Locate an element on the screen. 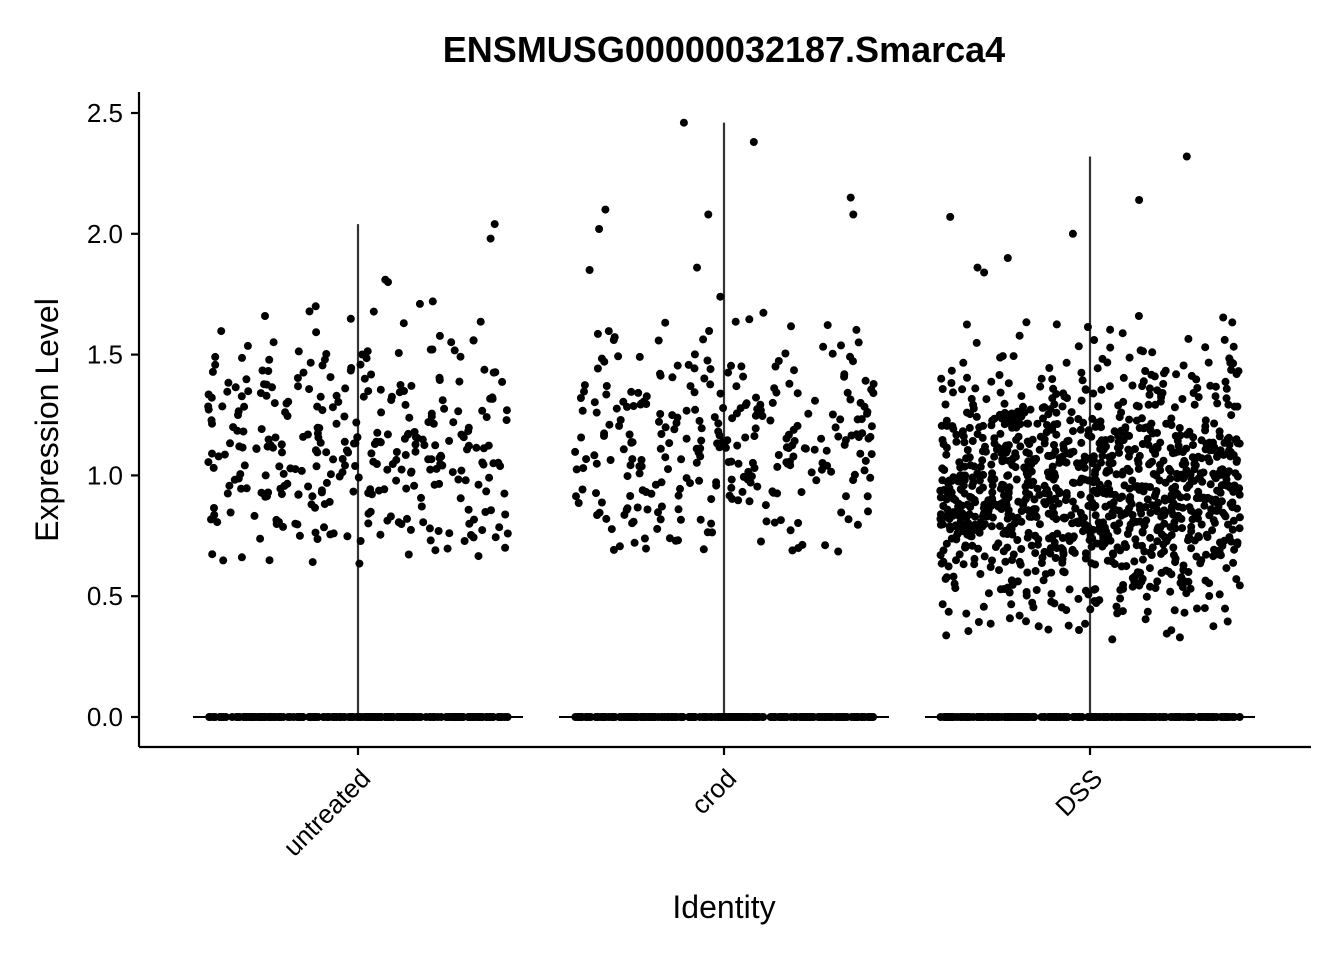  x-tick-label: untreated is located at coordinates (326, 812).